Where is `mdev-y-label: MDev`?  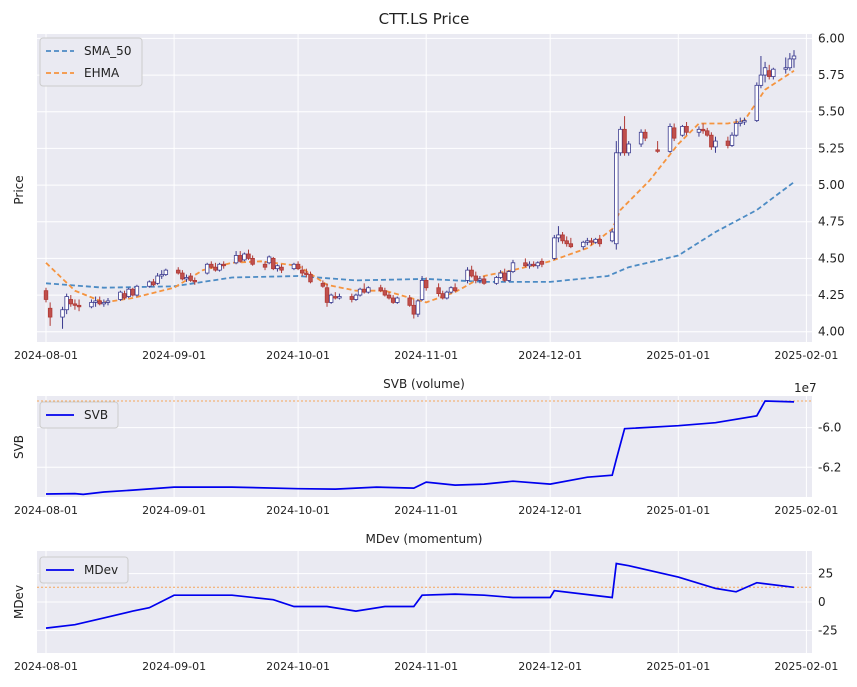
mdev-y-label: MDev is located at coordinates (19, 602).